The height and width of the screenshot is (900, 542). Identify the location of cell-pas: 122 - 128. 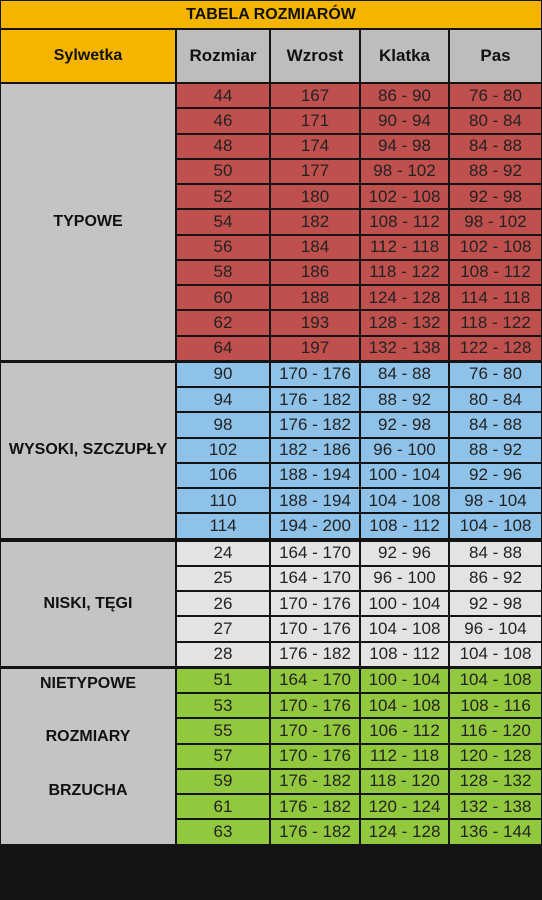
(495, 348).